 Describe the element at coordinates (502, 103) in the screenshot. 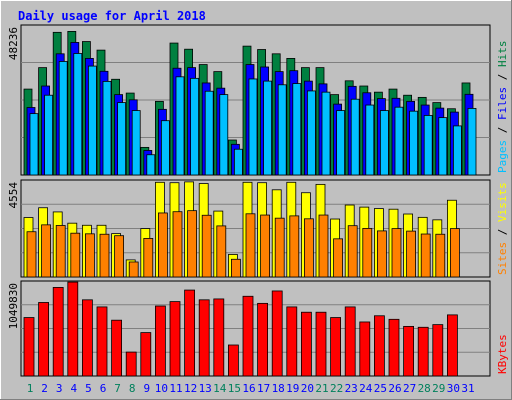

I see `legend-files: Files` at that location.